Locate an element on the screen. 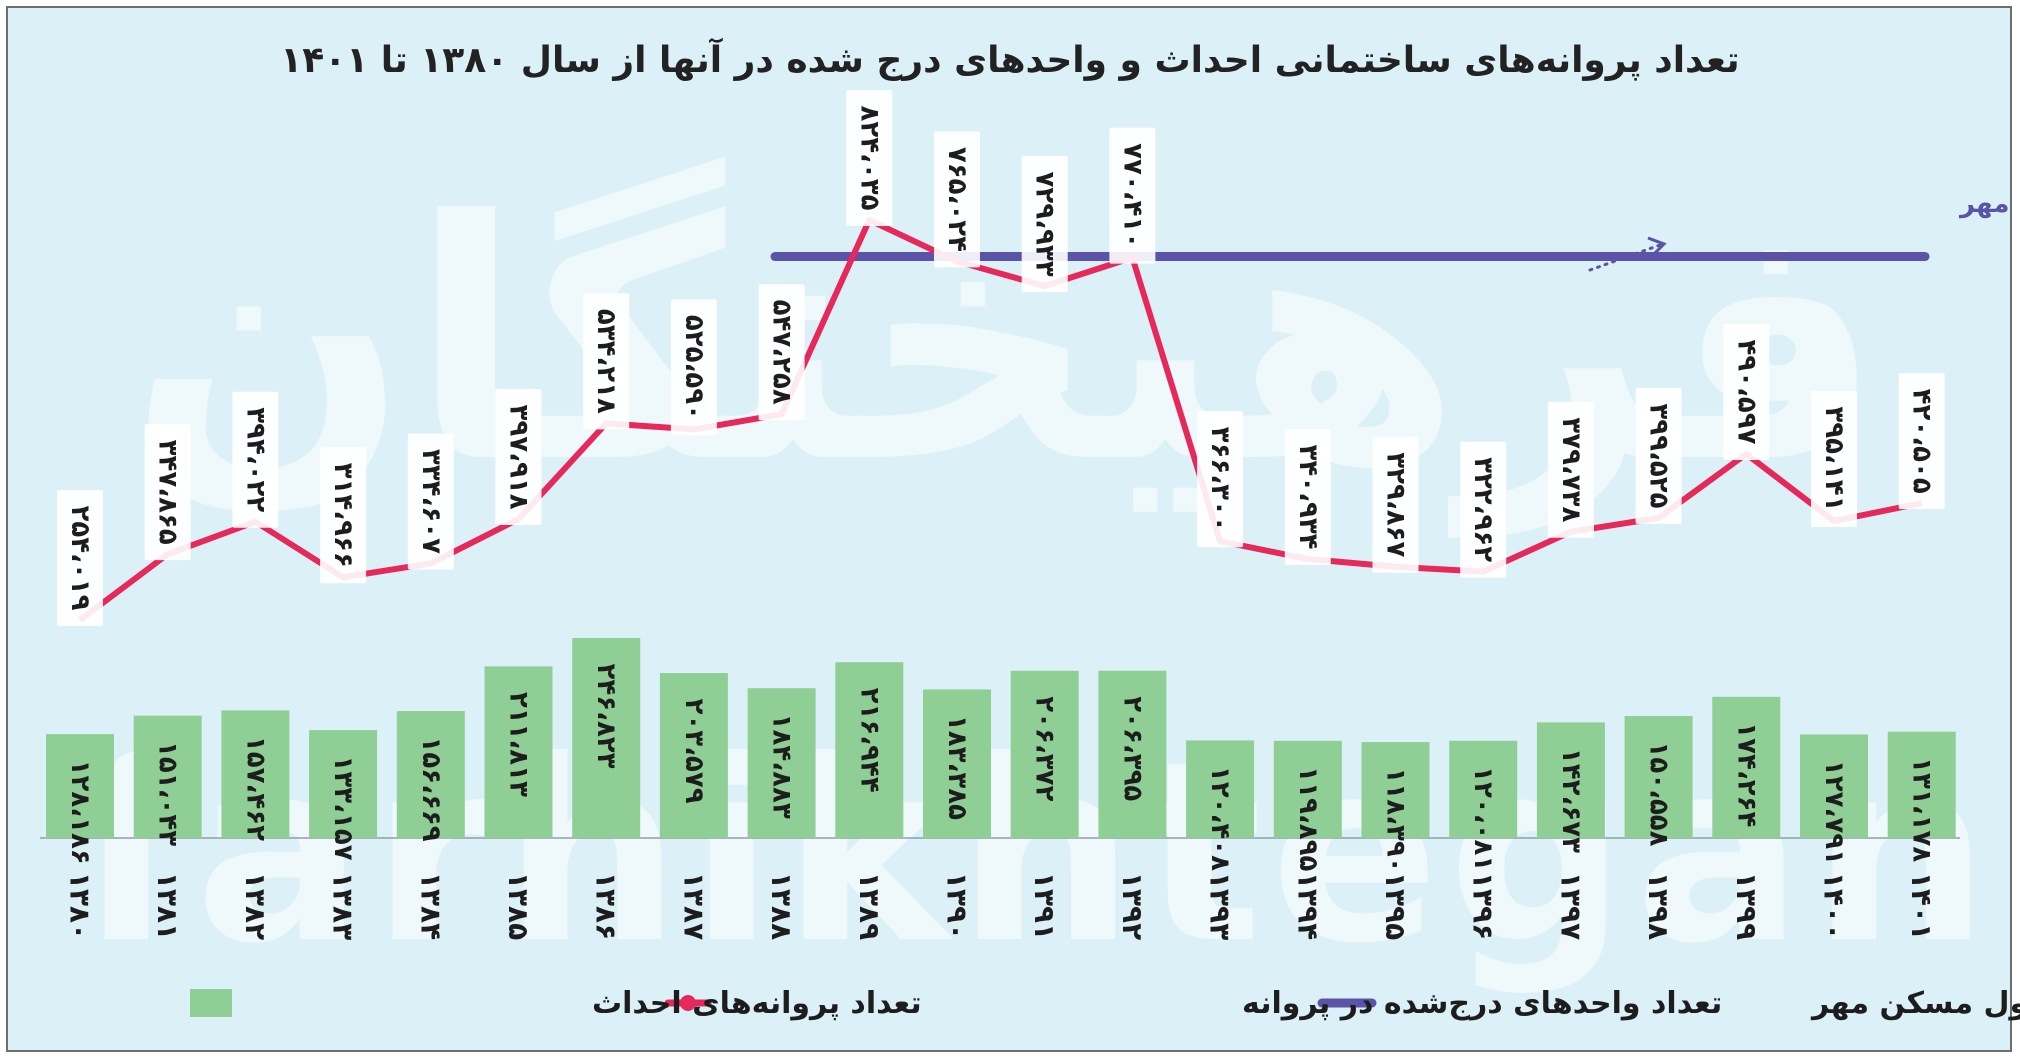 This screenshot has height=1060, width=2020. x-tick-label: ۱۳۸۹ is located at coordinates (869, 906).